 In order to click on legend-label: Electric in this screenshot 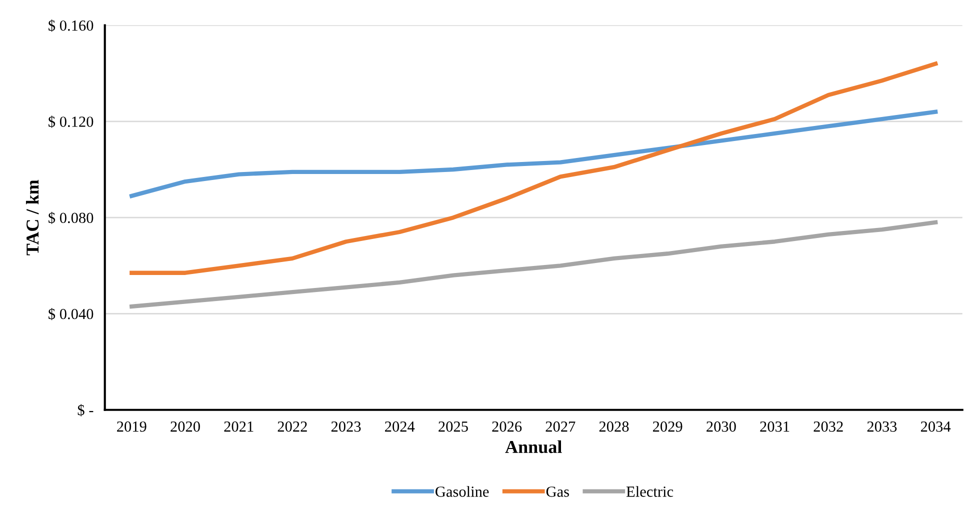, I will do `click(650, 491)`.